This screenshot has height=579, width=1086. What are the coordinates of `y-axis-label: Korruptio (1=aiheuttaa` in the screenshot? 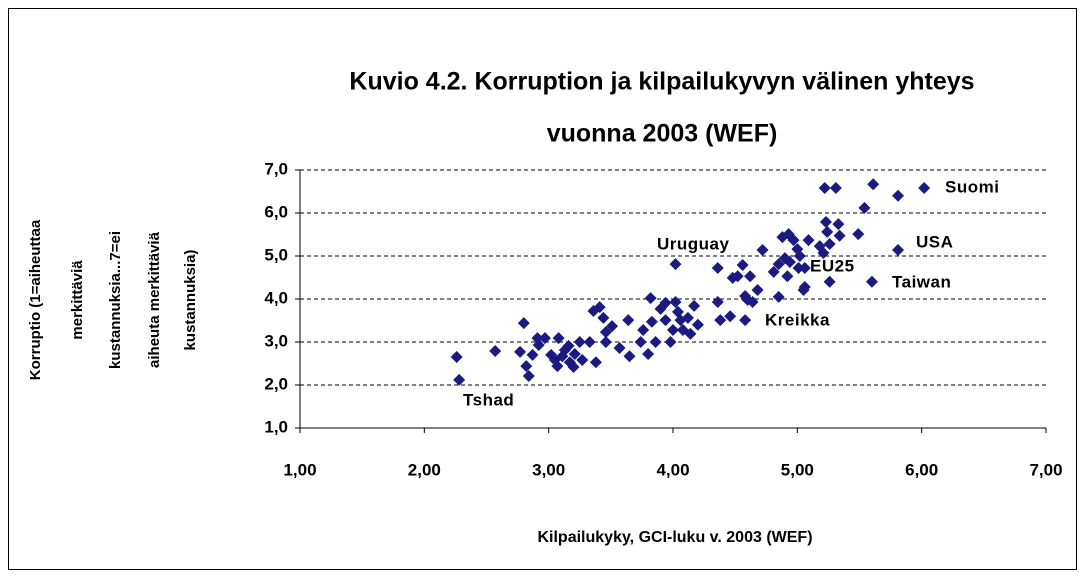 It's located at (35, 299).